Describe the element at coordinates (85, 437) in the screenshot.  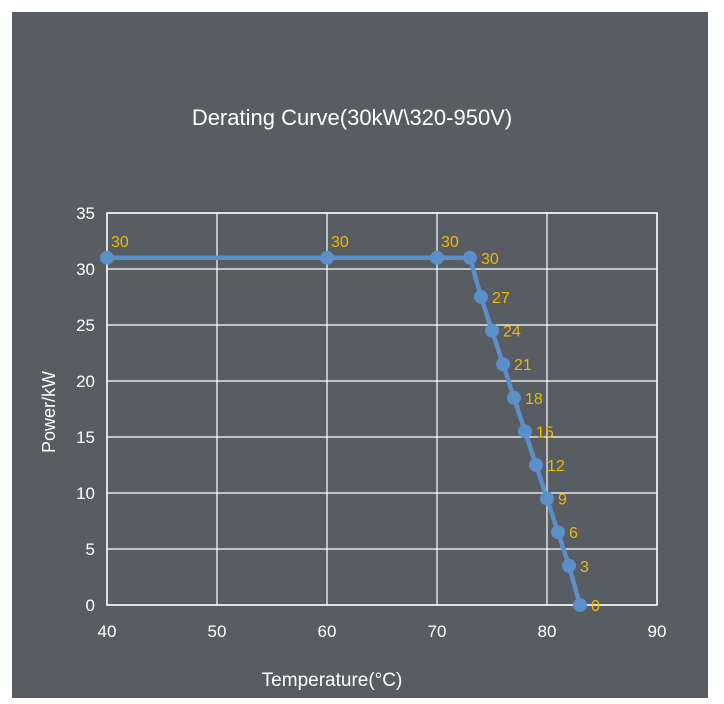
I see `y-tick-label: 15` at that location.